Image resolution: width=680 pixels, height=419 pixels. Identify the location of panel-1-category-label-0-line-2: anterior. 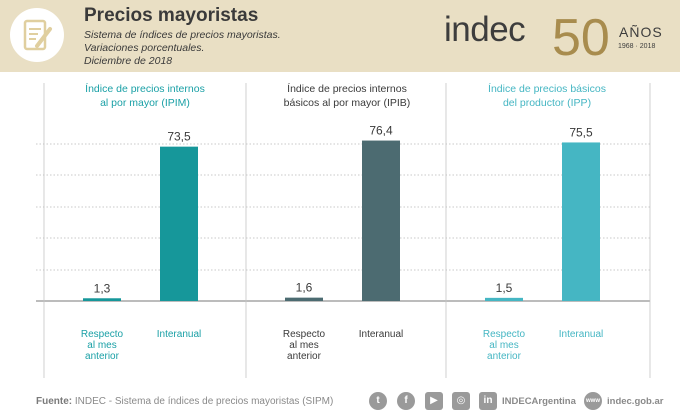
(304, 356).